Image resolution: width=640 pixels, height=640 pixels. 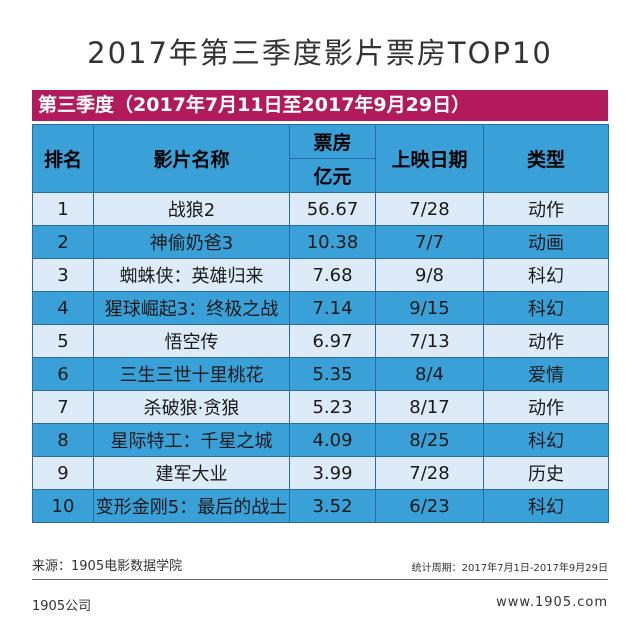 What do you see at coordinates (509, 568) in the screenshot?
I see `statistics-period: 统计周期：2017年7月1日-2017年9月29日` at bounding box center [509, 568].